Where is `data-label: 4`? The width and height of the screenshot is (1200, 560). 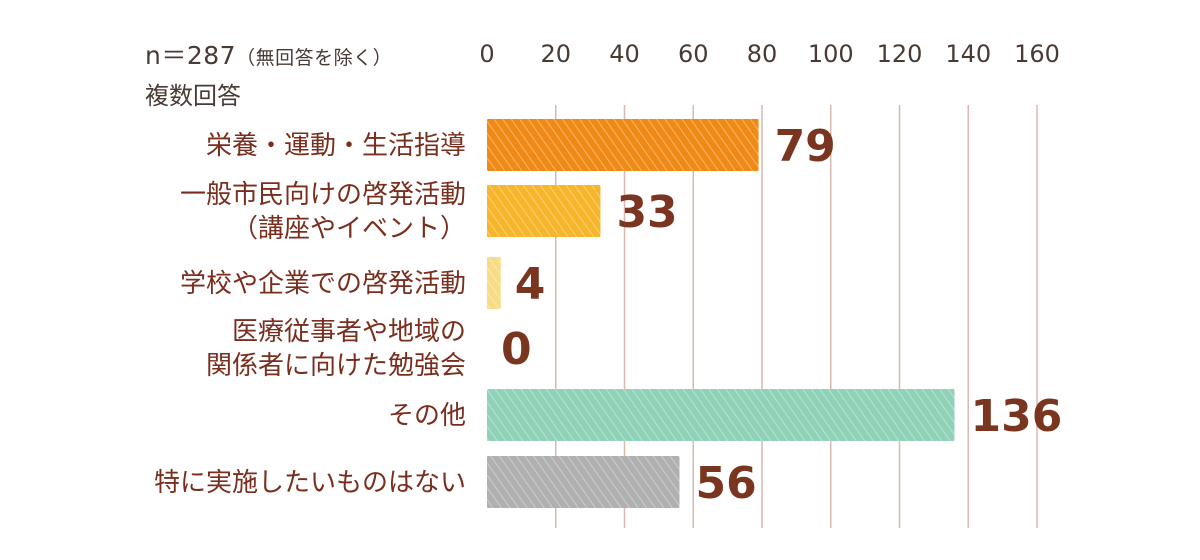
data-label: 4 is located at coordinates (530, 284).